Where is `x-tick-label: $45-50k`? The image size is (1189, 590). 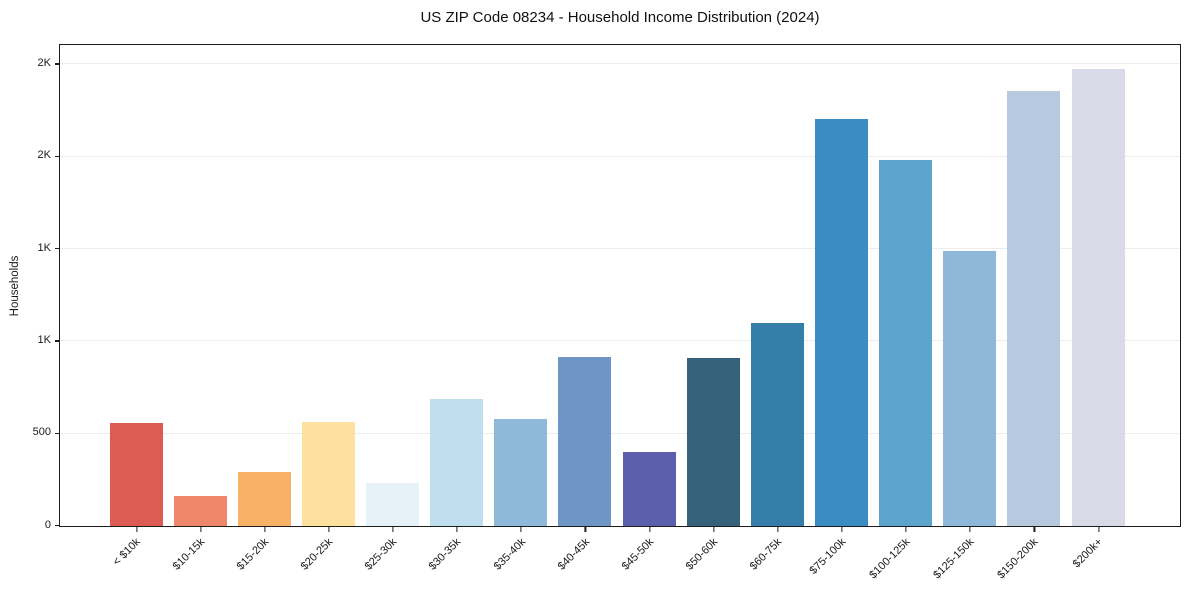
x-tick-label: $45-50k is located at coordinates (638, 554).